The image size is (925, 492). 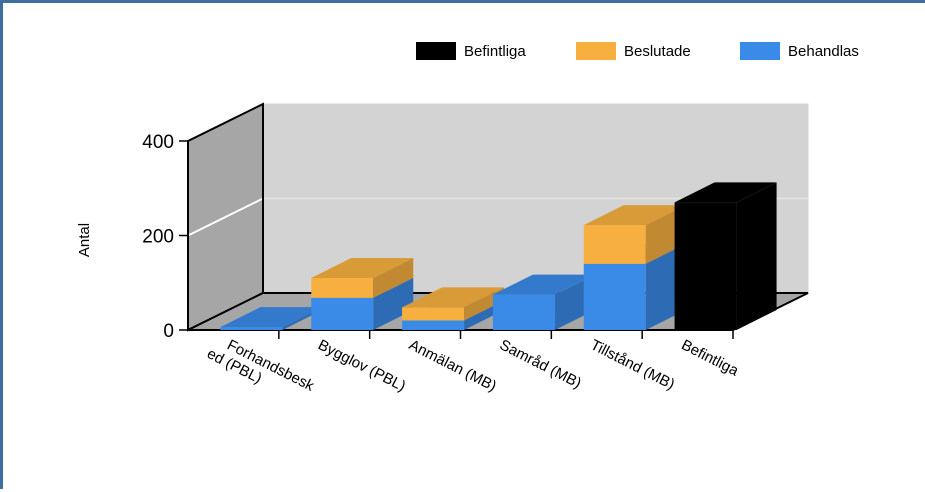 I want to click on legend-item-befintliga: Befintliga, so click(x=471, y=51).